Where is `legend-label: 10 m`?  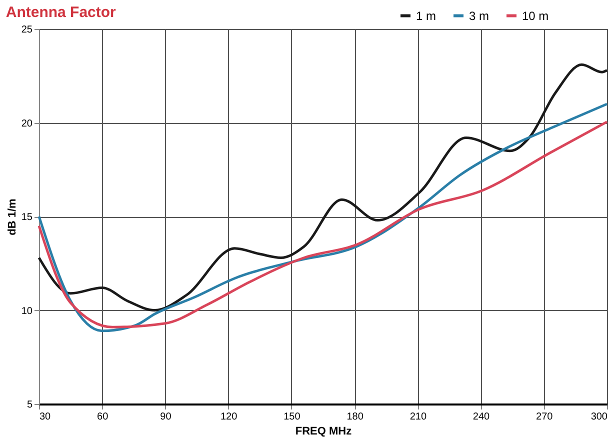
legend-label: 10 m is located at coordinates (535, 15).